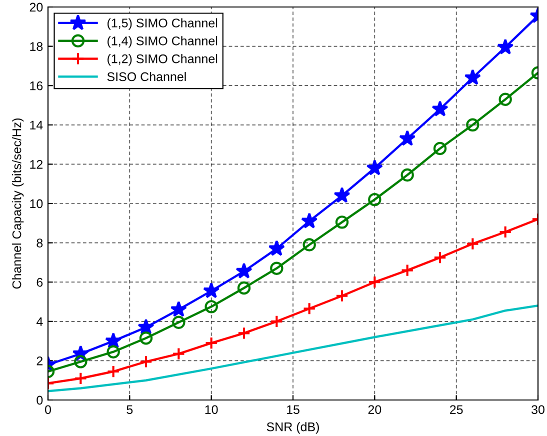 The width and height of the screenshot is (547, 436). What do you see at coordinates (375, 409) in the screenshot?
I see `x-tick-label: 20` at bounding box center [375, 409].